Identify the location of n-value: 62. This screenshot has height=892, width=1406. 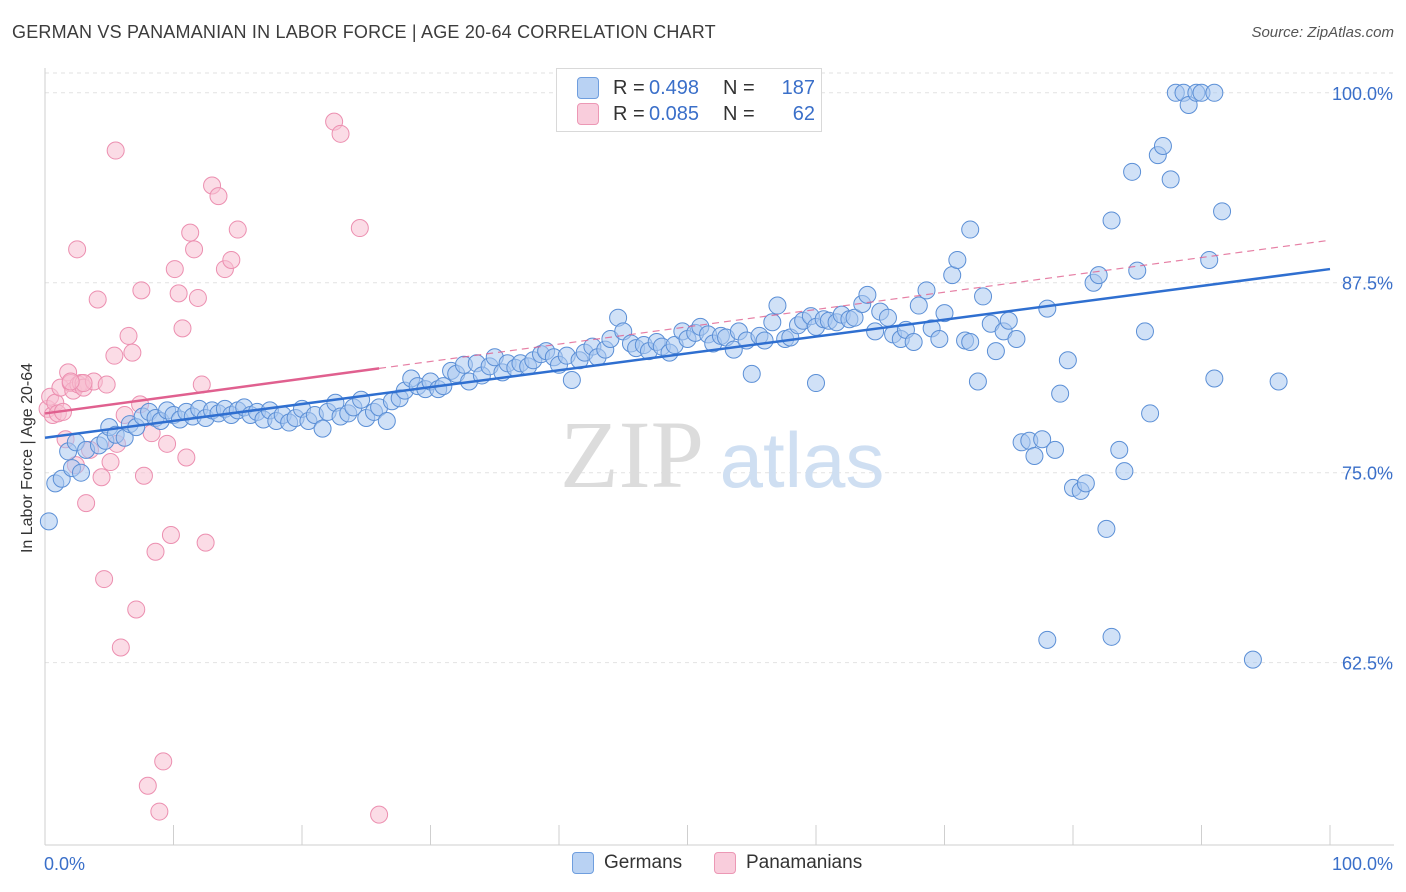
(803, 113).